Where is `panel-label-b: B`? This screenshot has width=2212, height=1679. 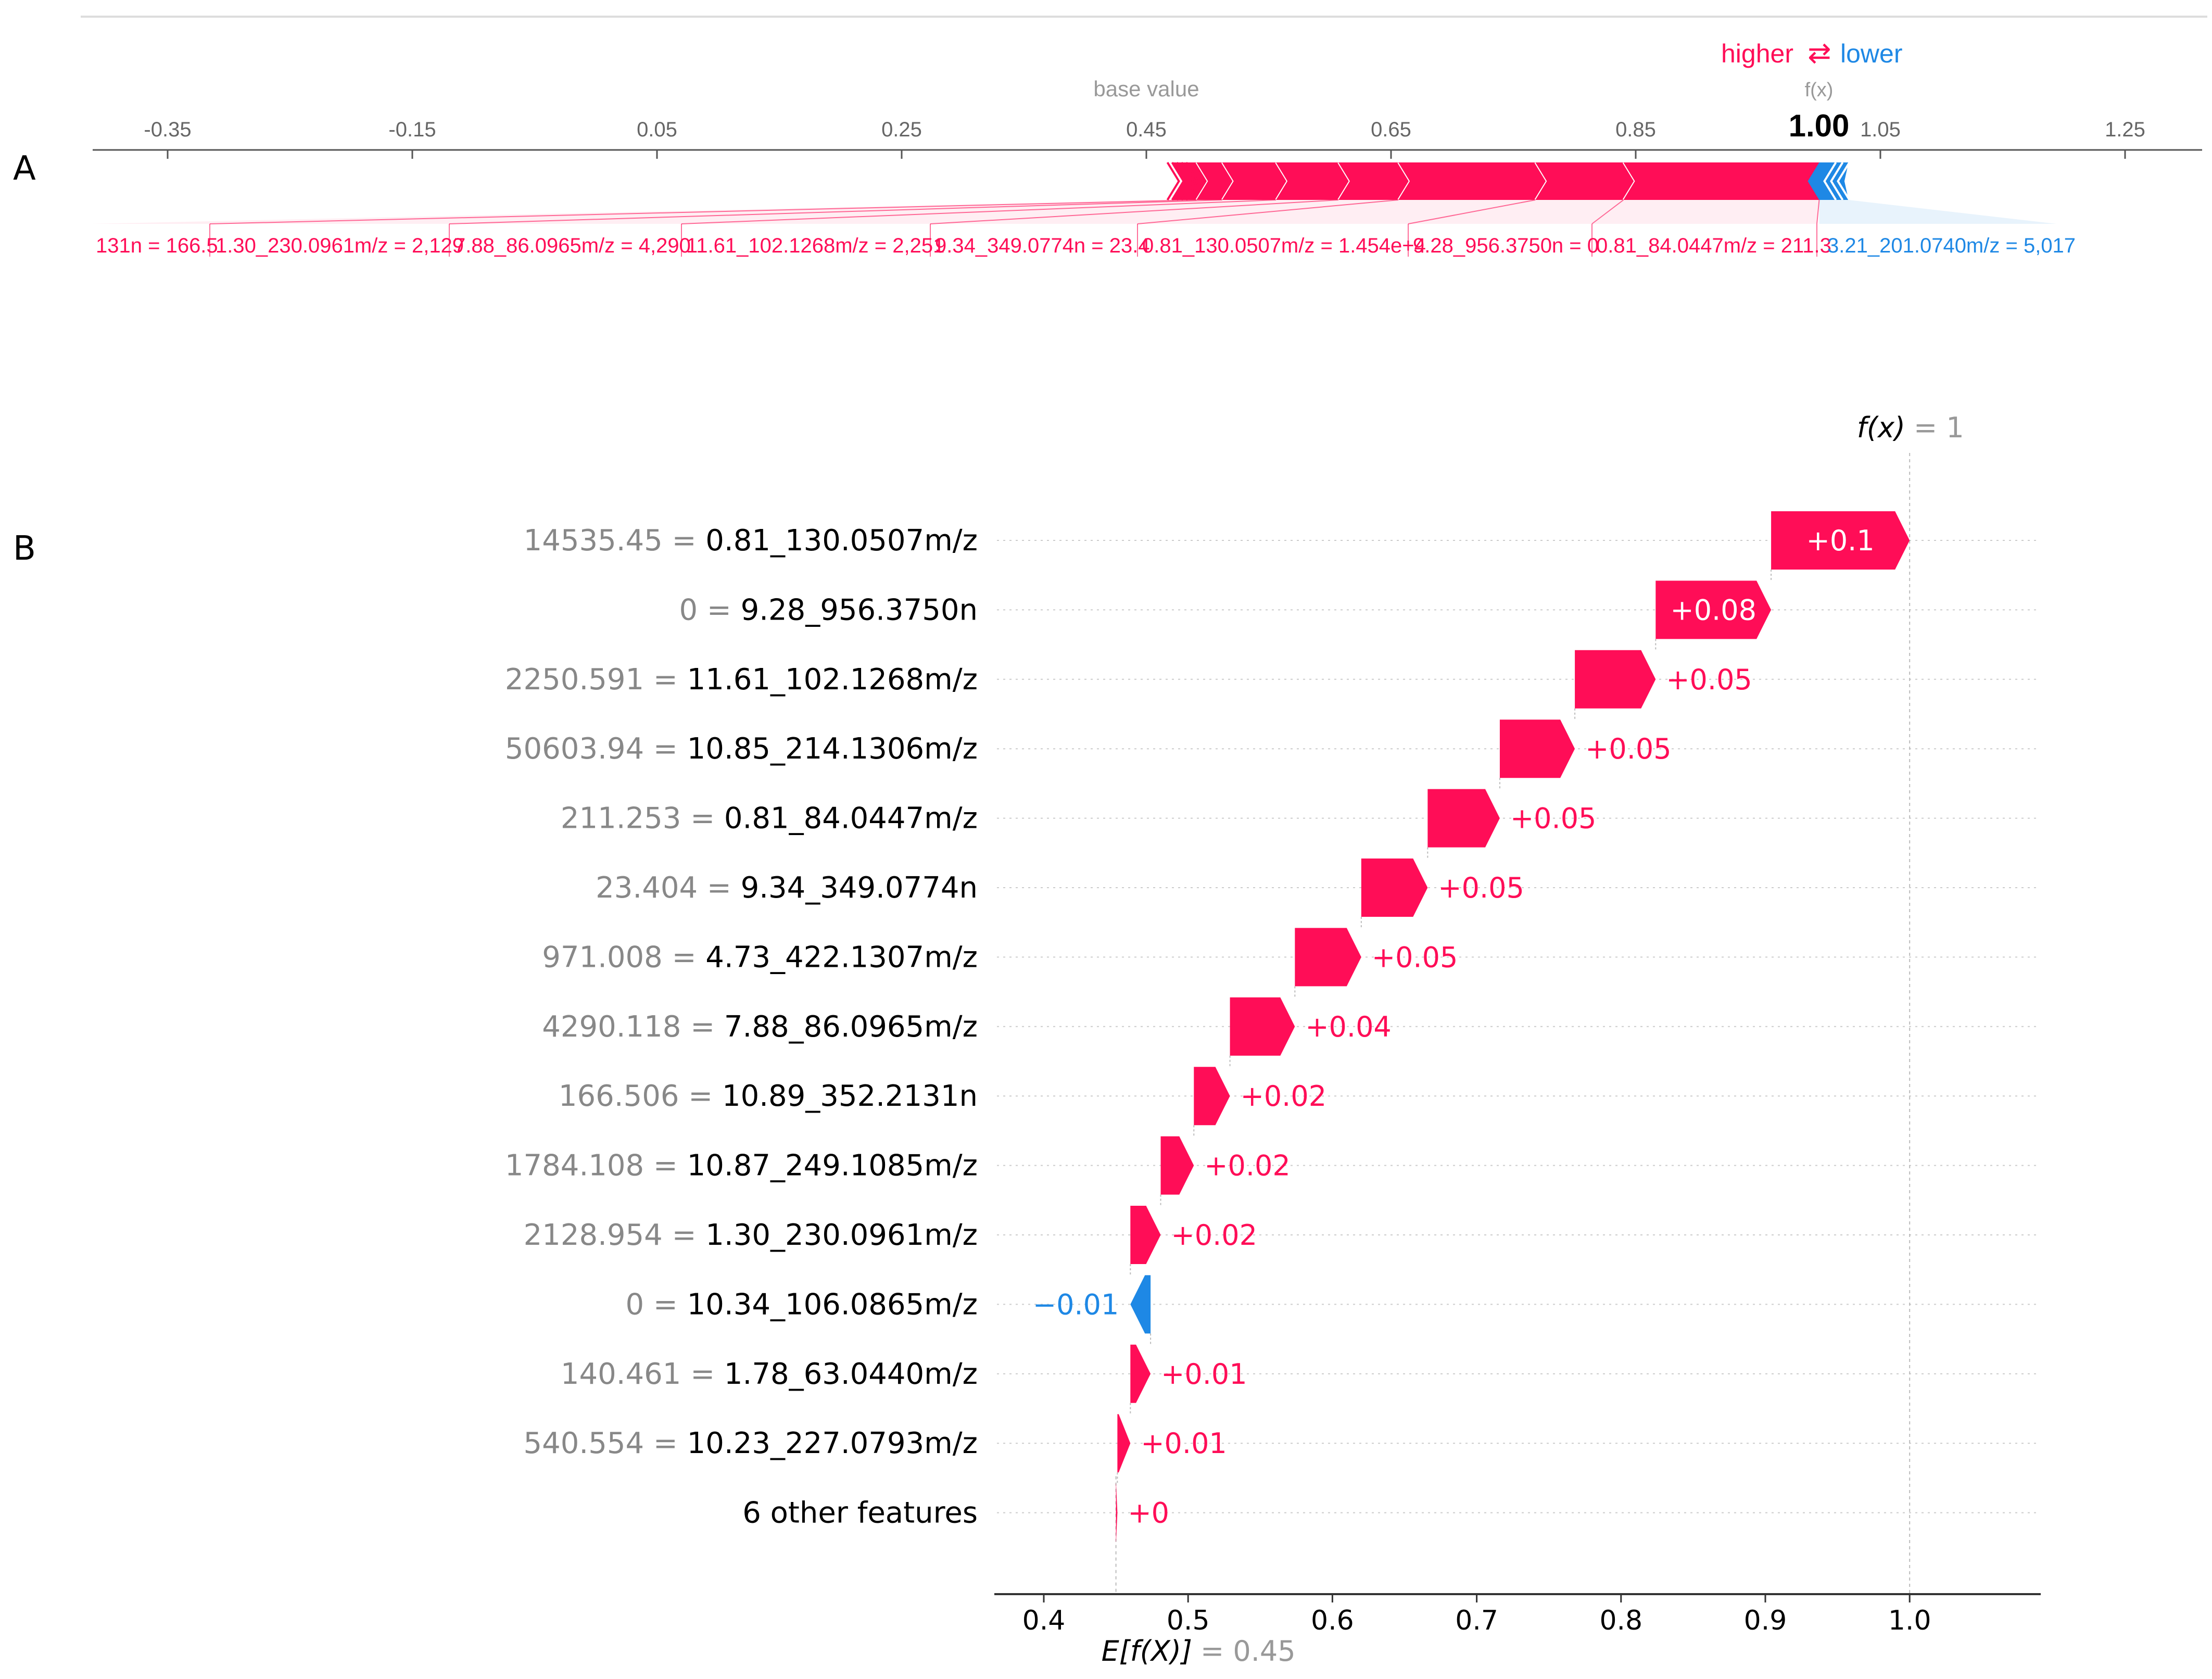 panel-label-b: B is located at coordinates (24, 548).